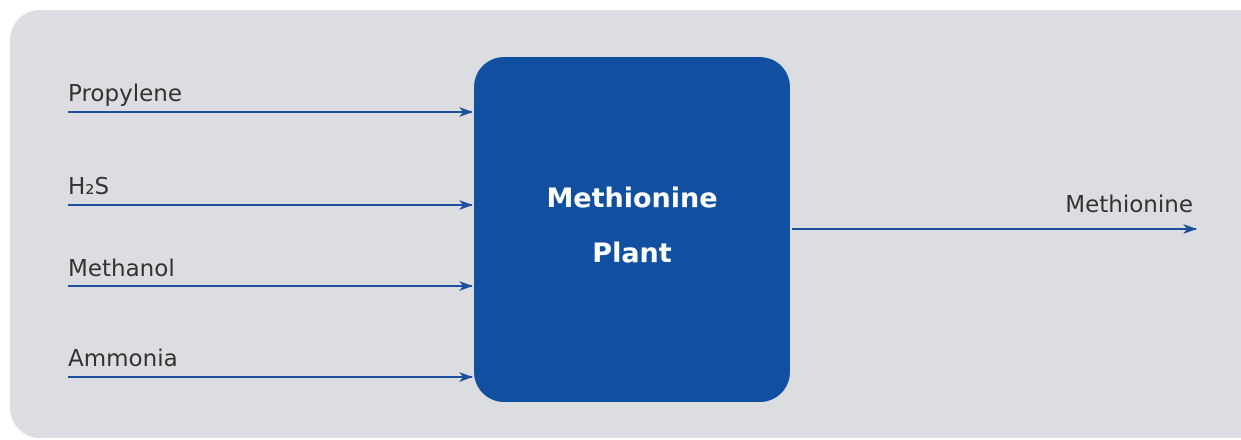  What do you see at coordinates (123, 359) in the screenshot?
I see `input-label: Ammonia` at bounding box center [123, 359].